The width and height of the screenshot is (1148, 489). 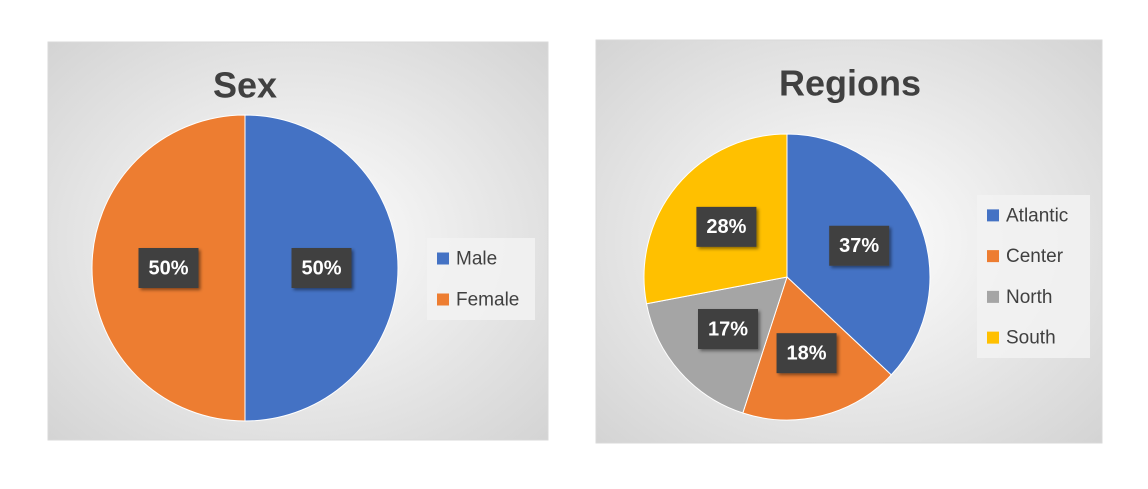 What do you see at coordinates (1037, 215) in the screenshot?
I see `legend-label: Atlantic` at bounding box center [1037, 215].